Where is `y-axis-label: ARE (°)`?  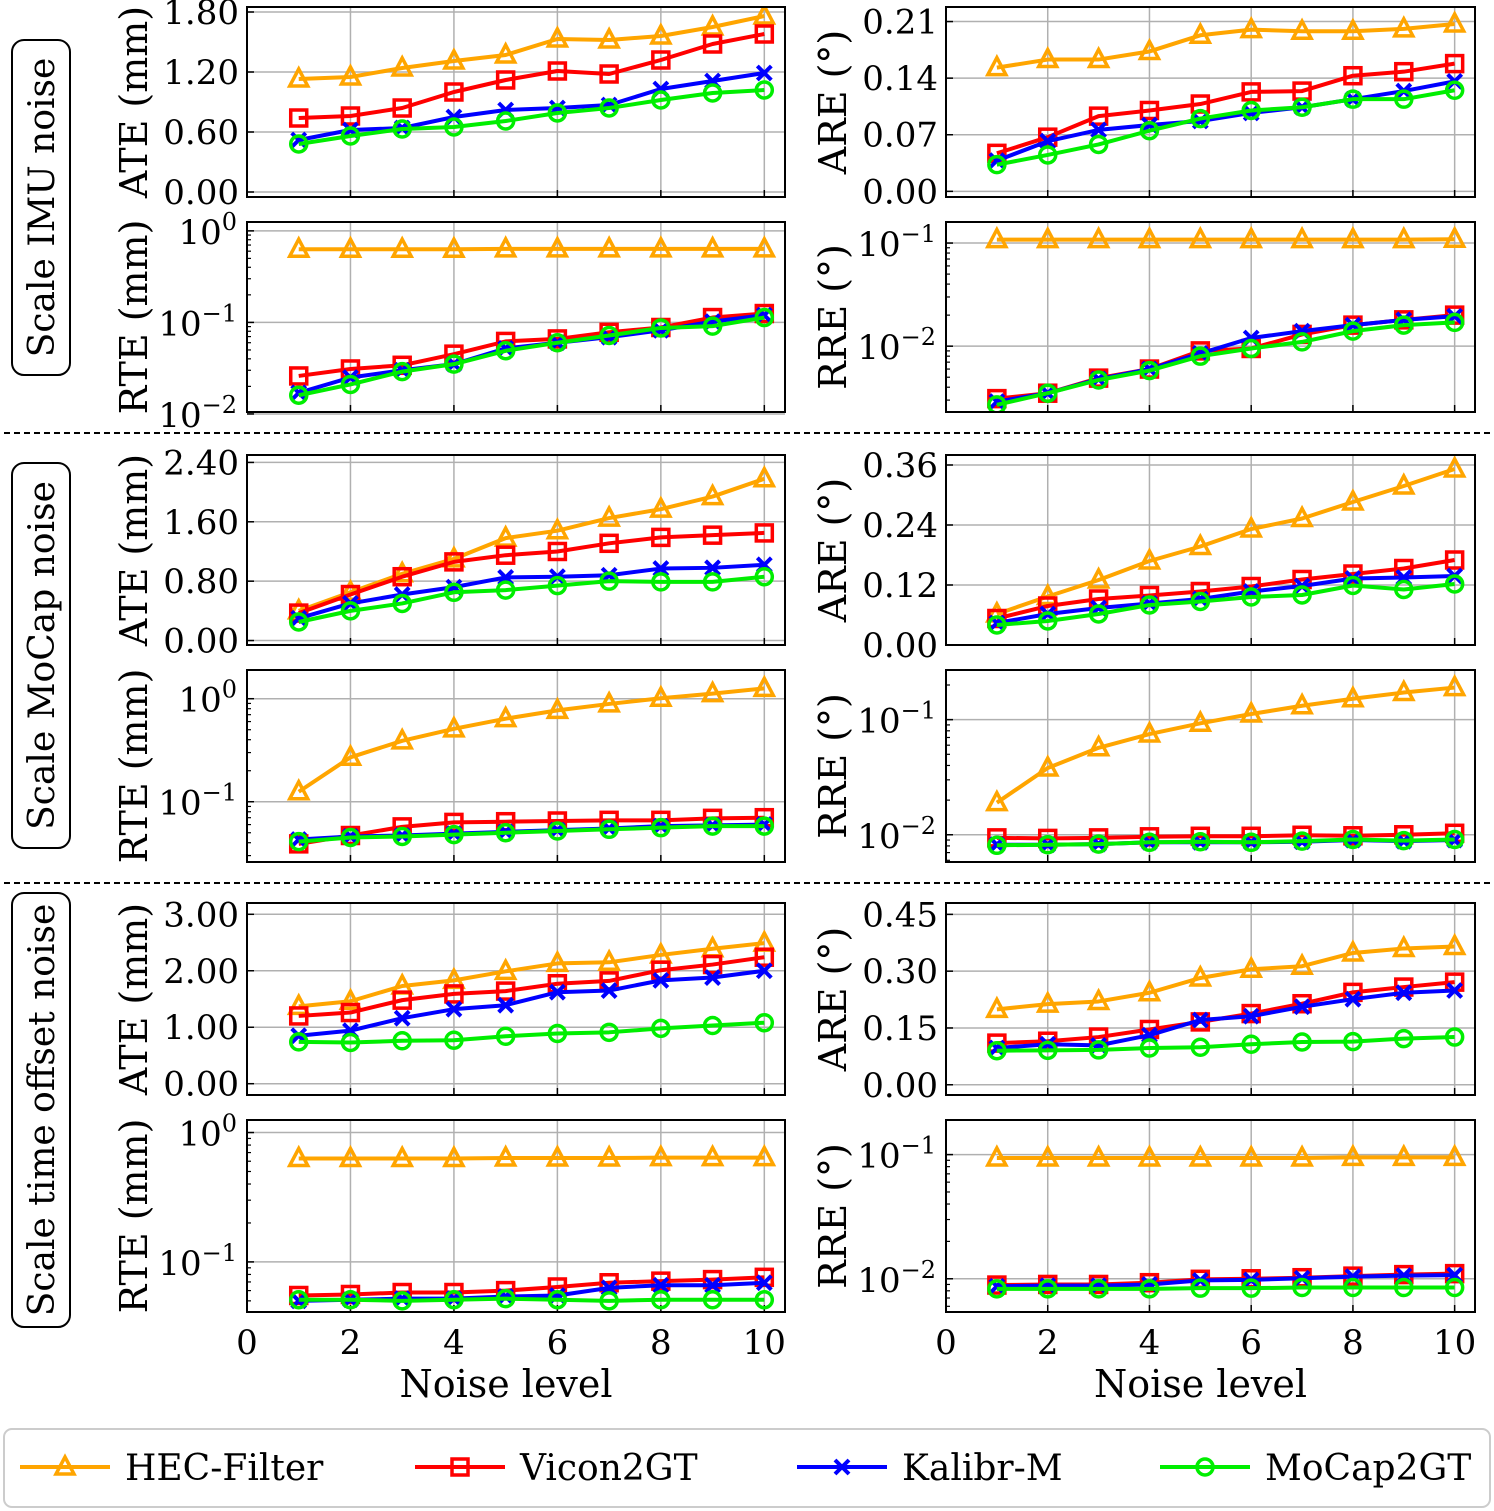 y-axis-label: ARE (°) is located at coordinates (833, 103).